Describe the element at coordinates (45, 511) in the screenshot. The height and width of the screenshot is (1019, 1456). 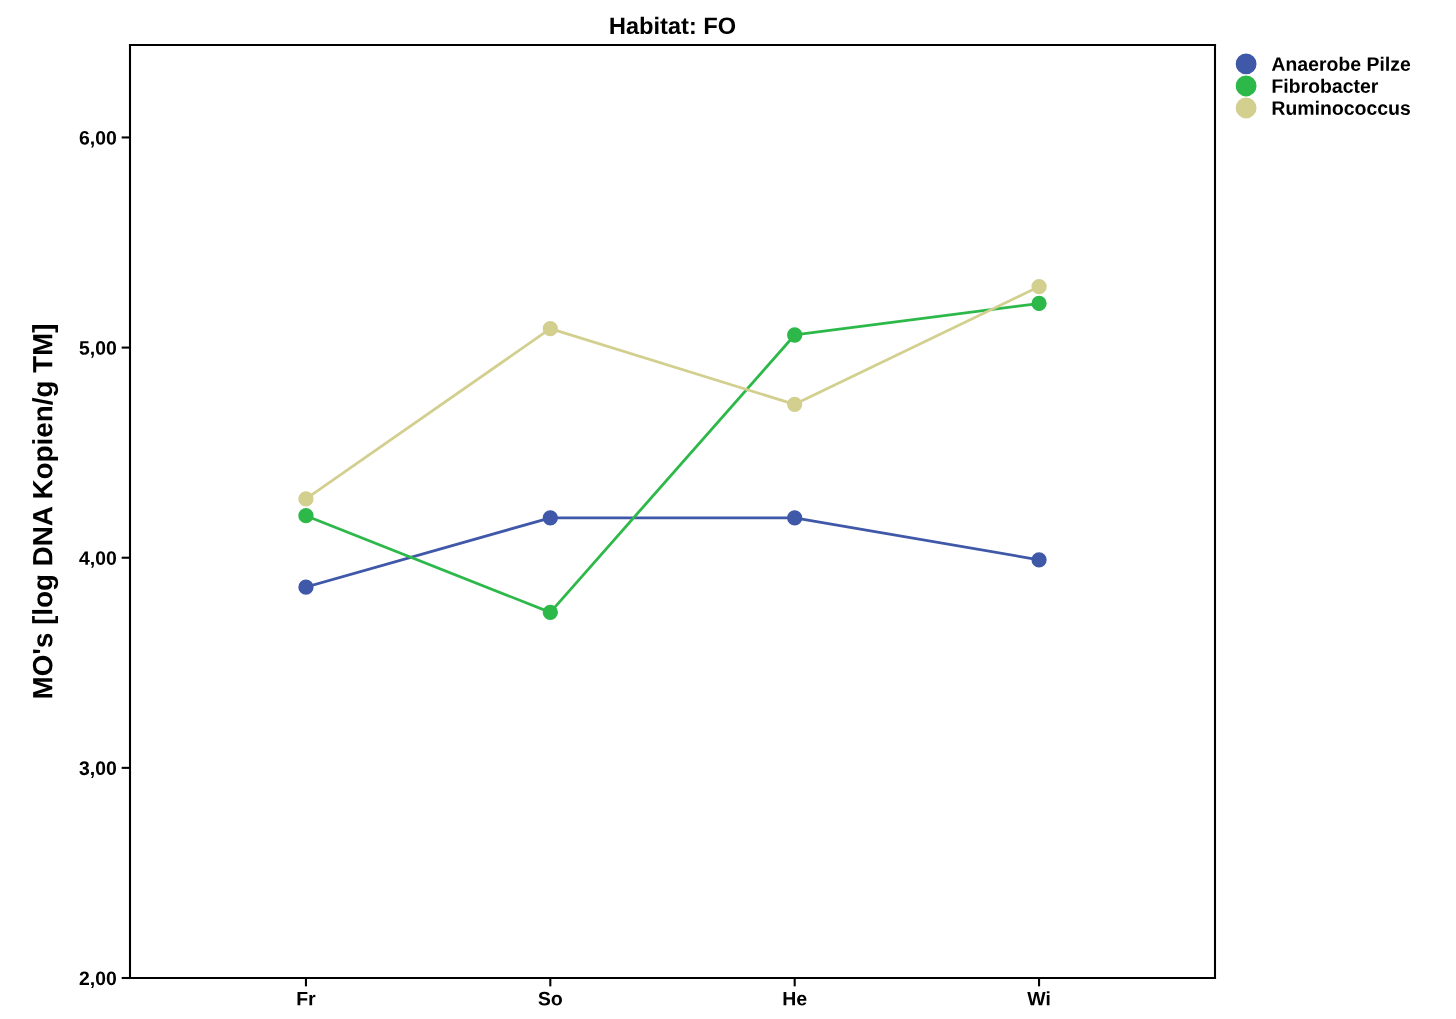
I see `y-axis-title: MO's [log DNA Kopien/g TM]` at that location.